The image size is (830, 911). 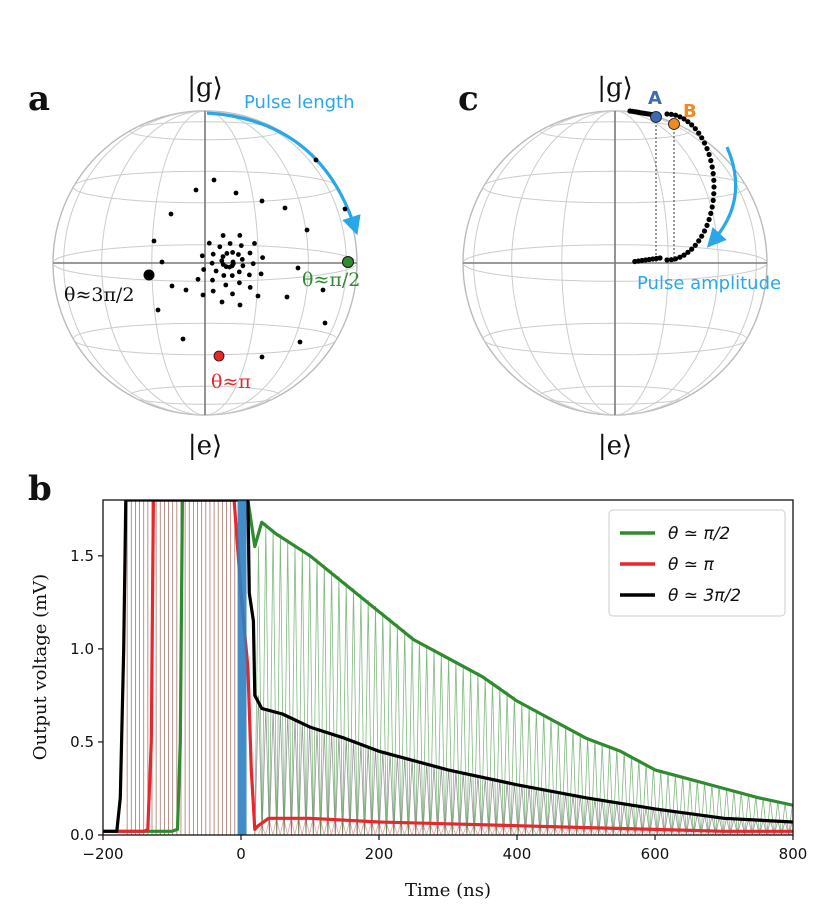 I want to click on x-axis-ticks: −200 0 200 400 600 800, so click(x=444, y=849).